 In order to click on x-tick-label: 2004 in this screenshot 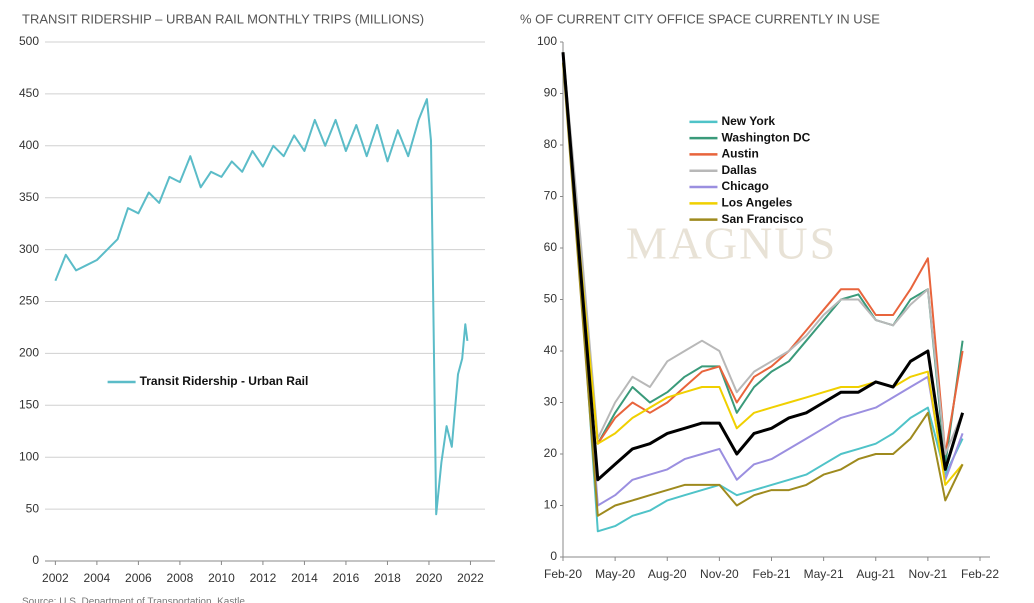, I will do `click(97, 578)`.